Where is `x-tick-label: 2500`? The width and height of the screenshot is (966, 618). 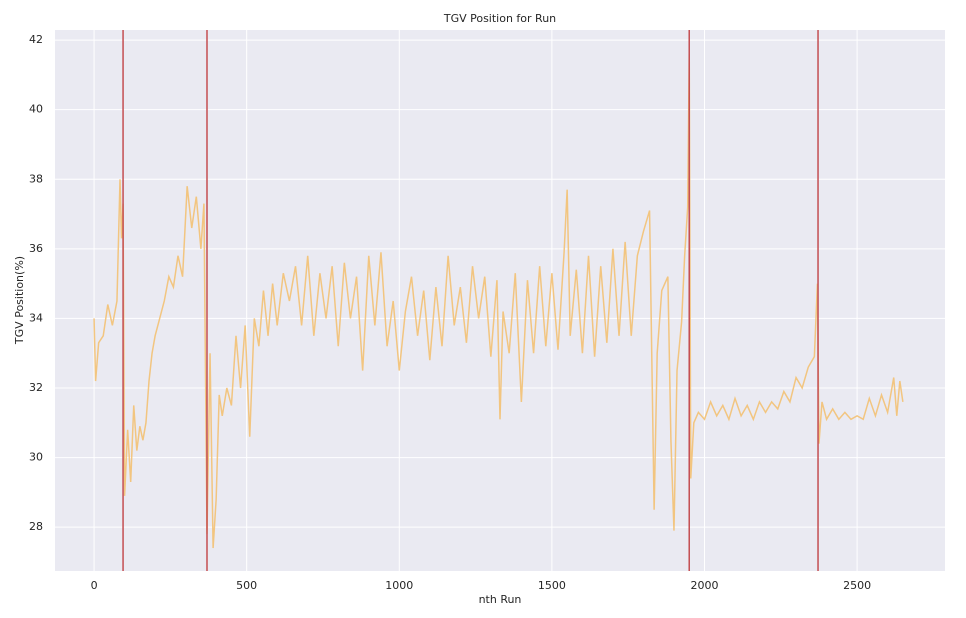
x-tick-label: 2500 is located at coordinates (857, 585).